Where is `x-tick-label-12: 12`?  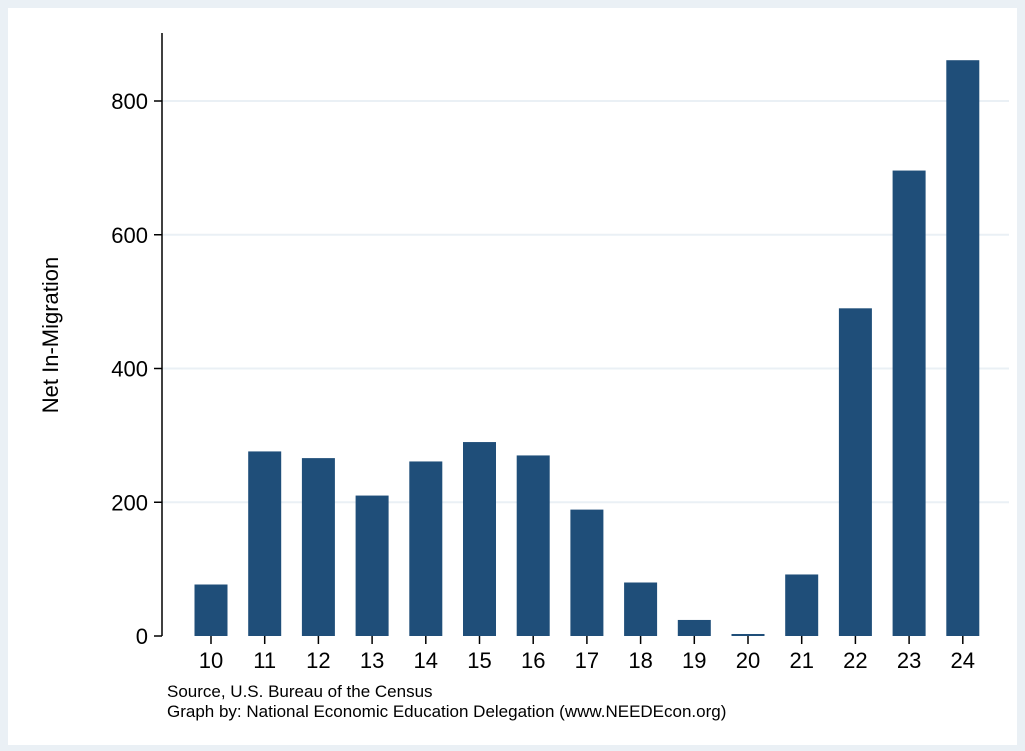 x-tick-label-12: 12 is located at coordinates (318, 660).